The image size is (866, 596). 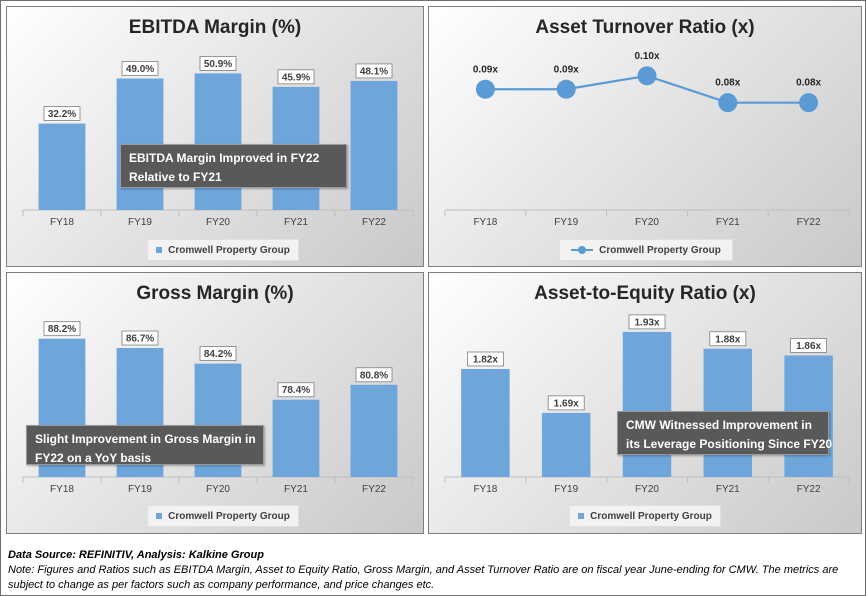 I want to click on data-label: 1.86x, so click(x=808, y=346).